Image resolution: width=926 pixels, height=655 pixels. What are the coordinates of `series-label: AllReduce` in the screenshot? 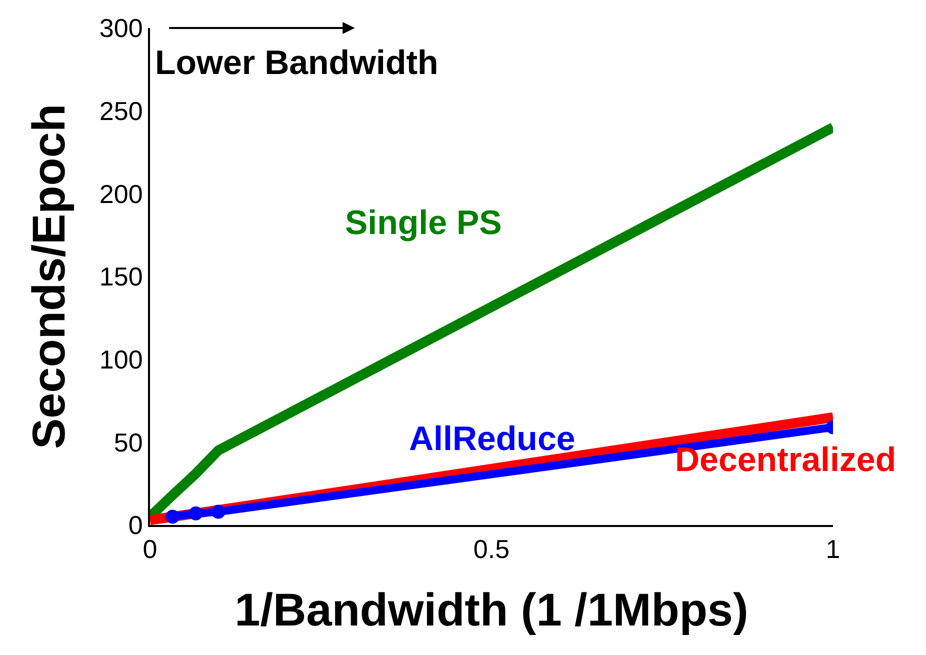 It's located at (492, 439).